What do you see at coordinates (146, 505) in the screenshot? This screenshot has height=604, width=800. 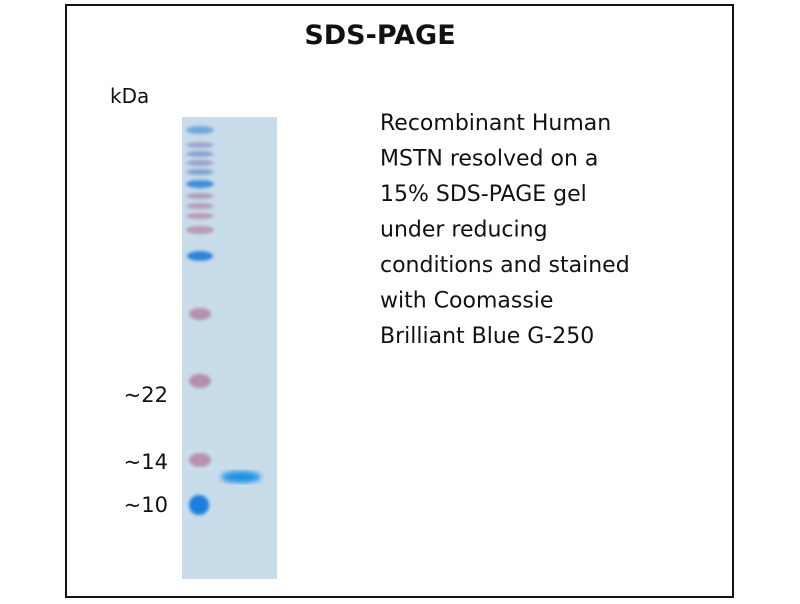 I see `marker-label: ~10` at bounding box center [146, 505].